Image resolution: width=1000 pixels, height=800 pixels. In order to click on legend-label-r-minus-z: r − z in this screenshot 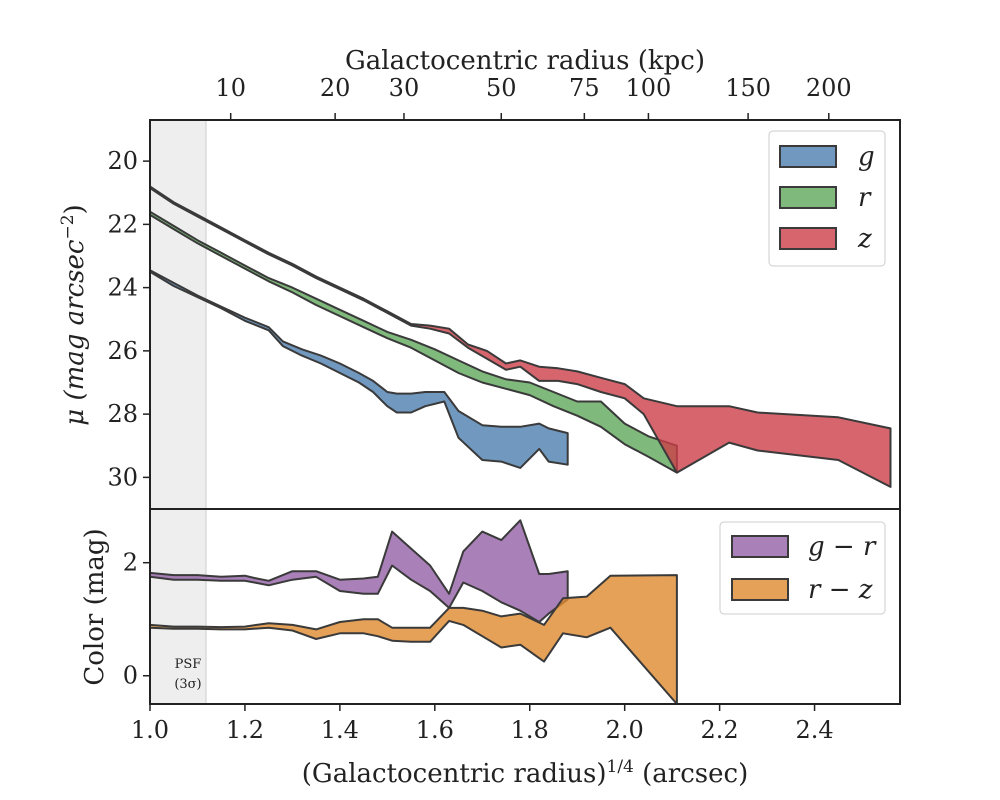, I will do `click(840, 590)`.